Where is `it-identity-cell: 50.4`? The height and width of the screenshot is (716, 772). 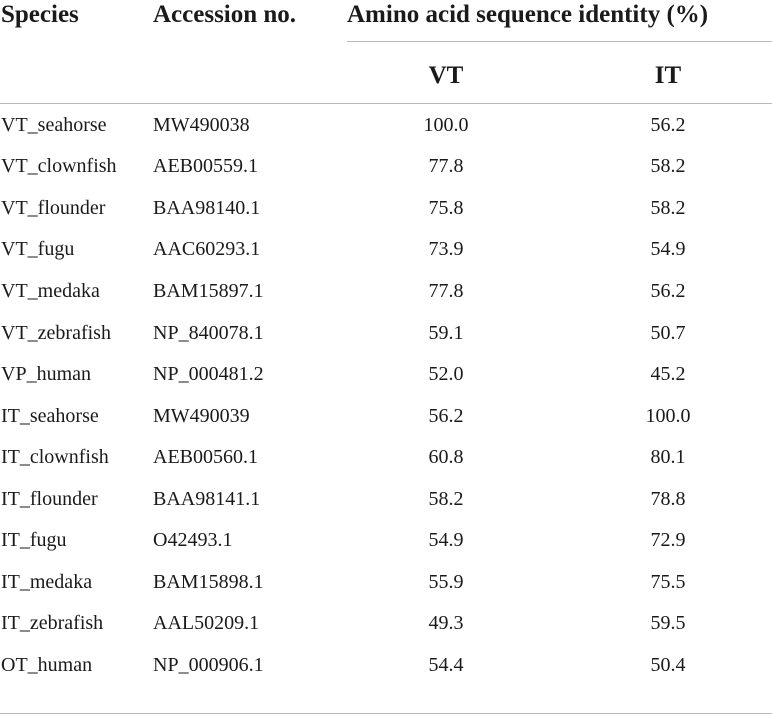 it-identity-cell: 50.4 is located at coordinates (668, 664).